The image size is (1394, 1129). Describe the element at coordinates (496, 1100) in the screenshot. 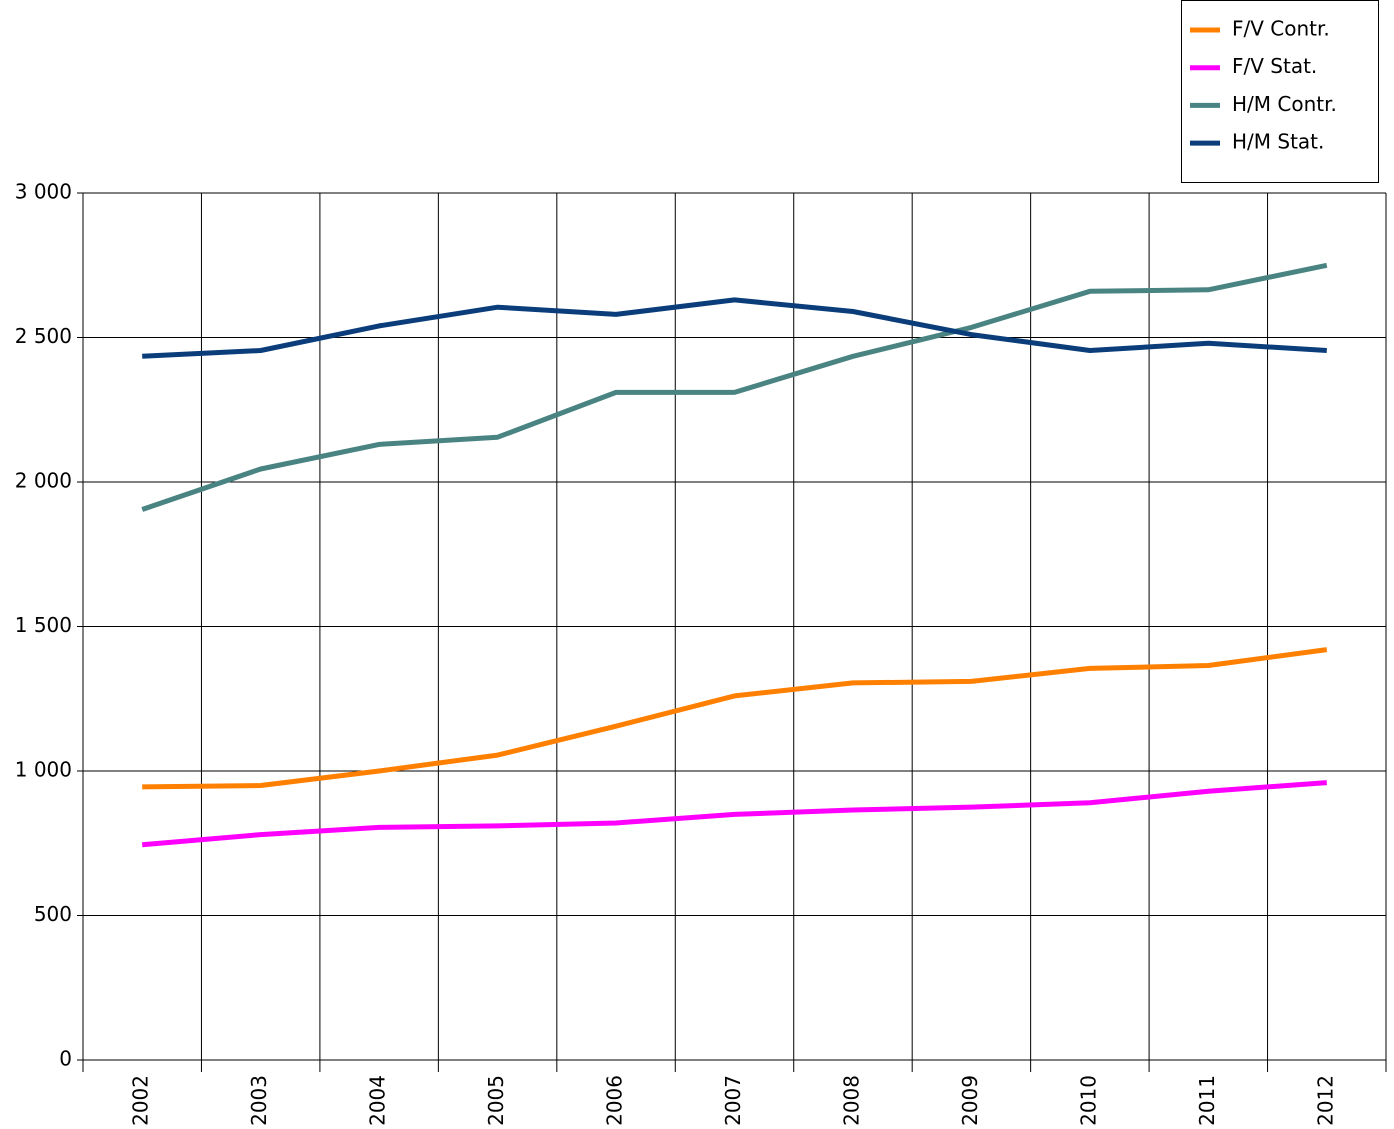

I see `x-tick-label: 2005` at that location.